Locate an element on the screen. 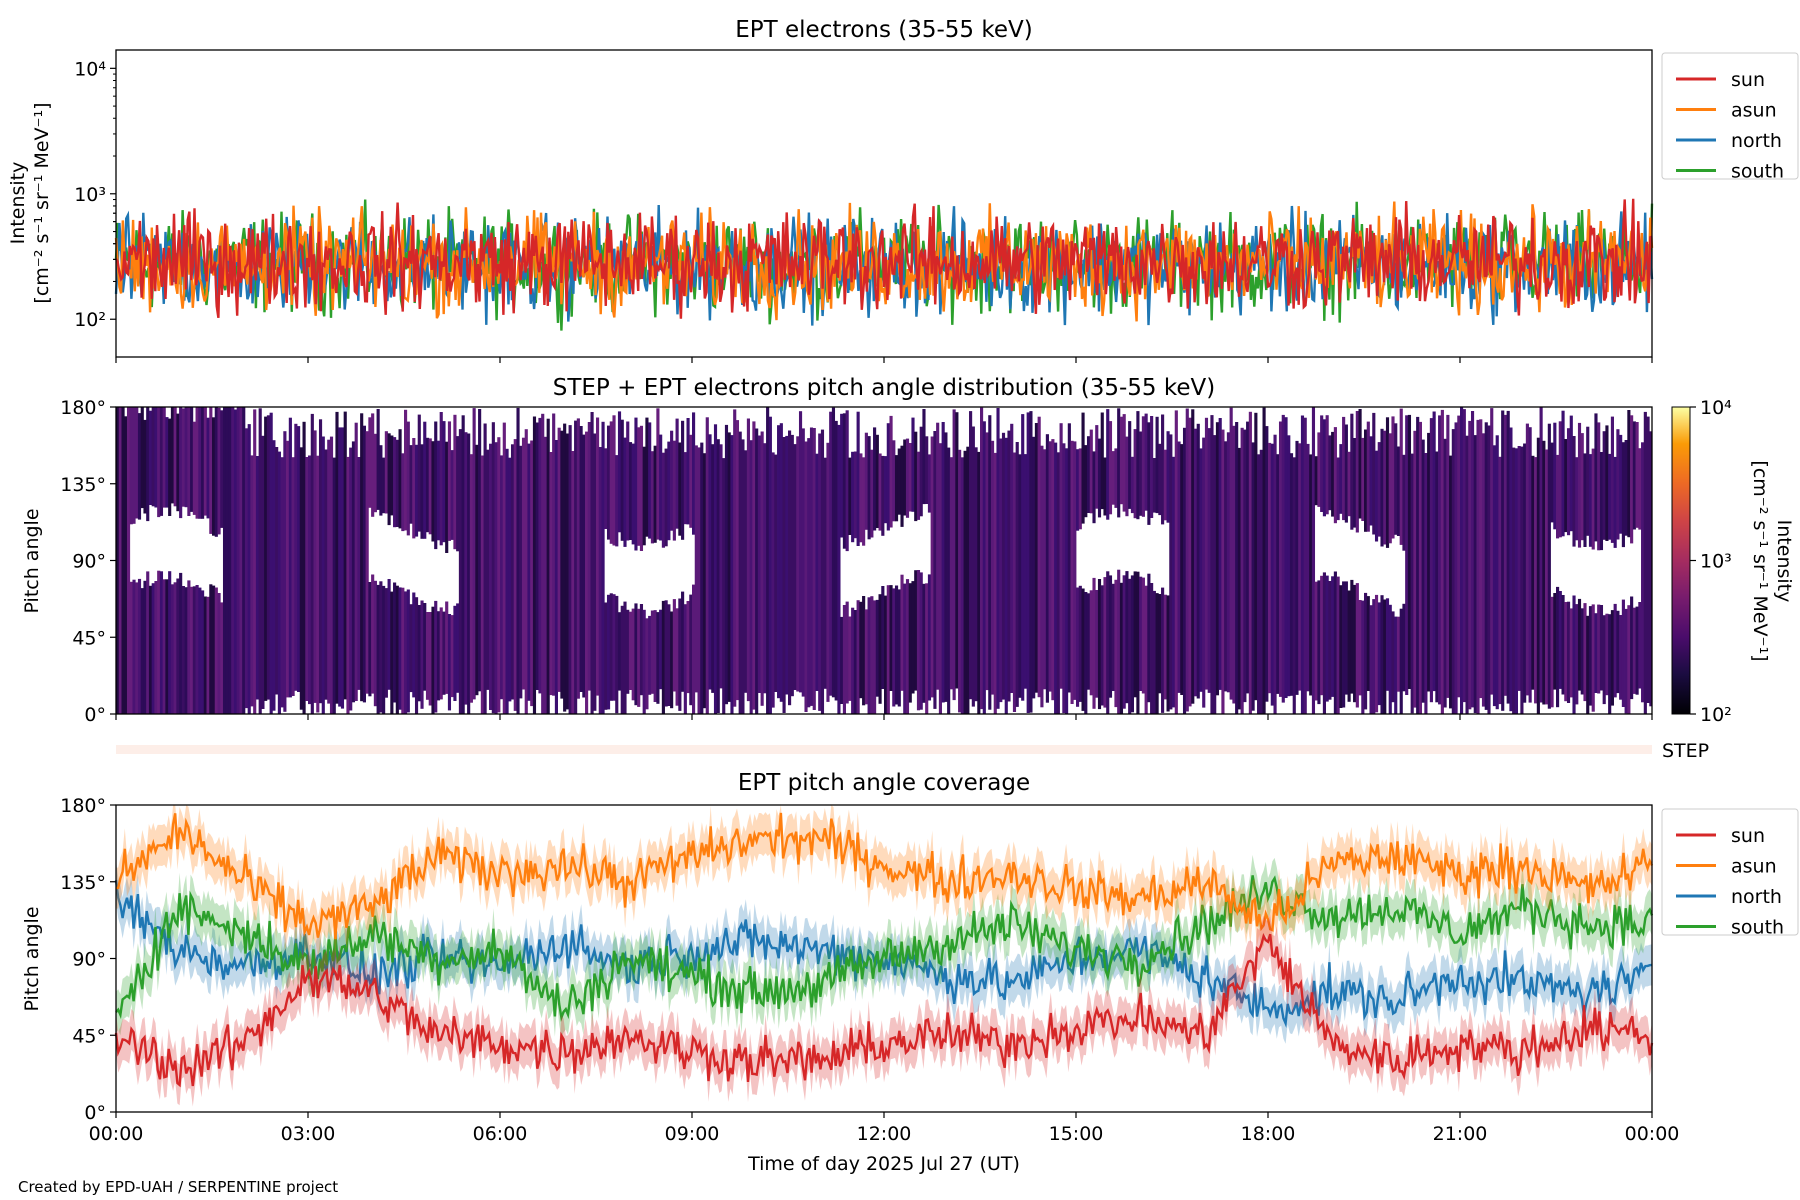 The height and width of the screenshot is (1200, 1800). panel1-legend-box is located at coordinates (1730, 116).